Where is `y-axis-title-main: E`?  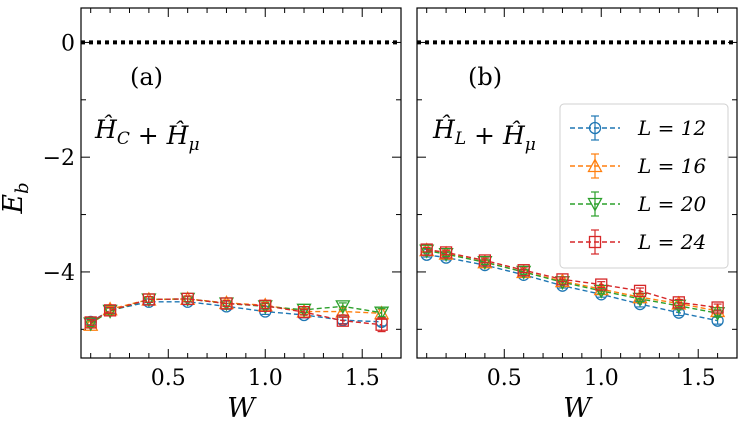
y-axis-title-main: E is located at coordinates (14, 204).